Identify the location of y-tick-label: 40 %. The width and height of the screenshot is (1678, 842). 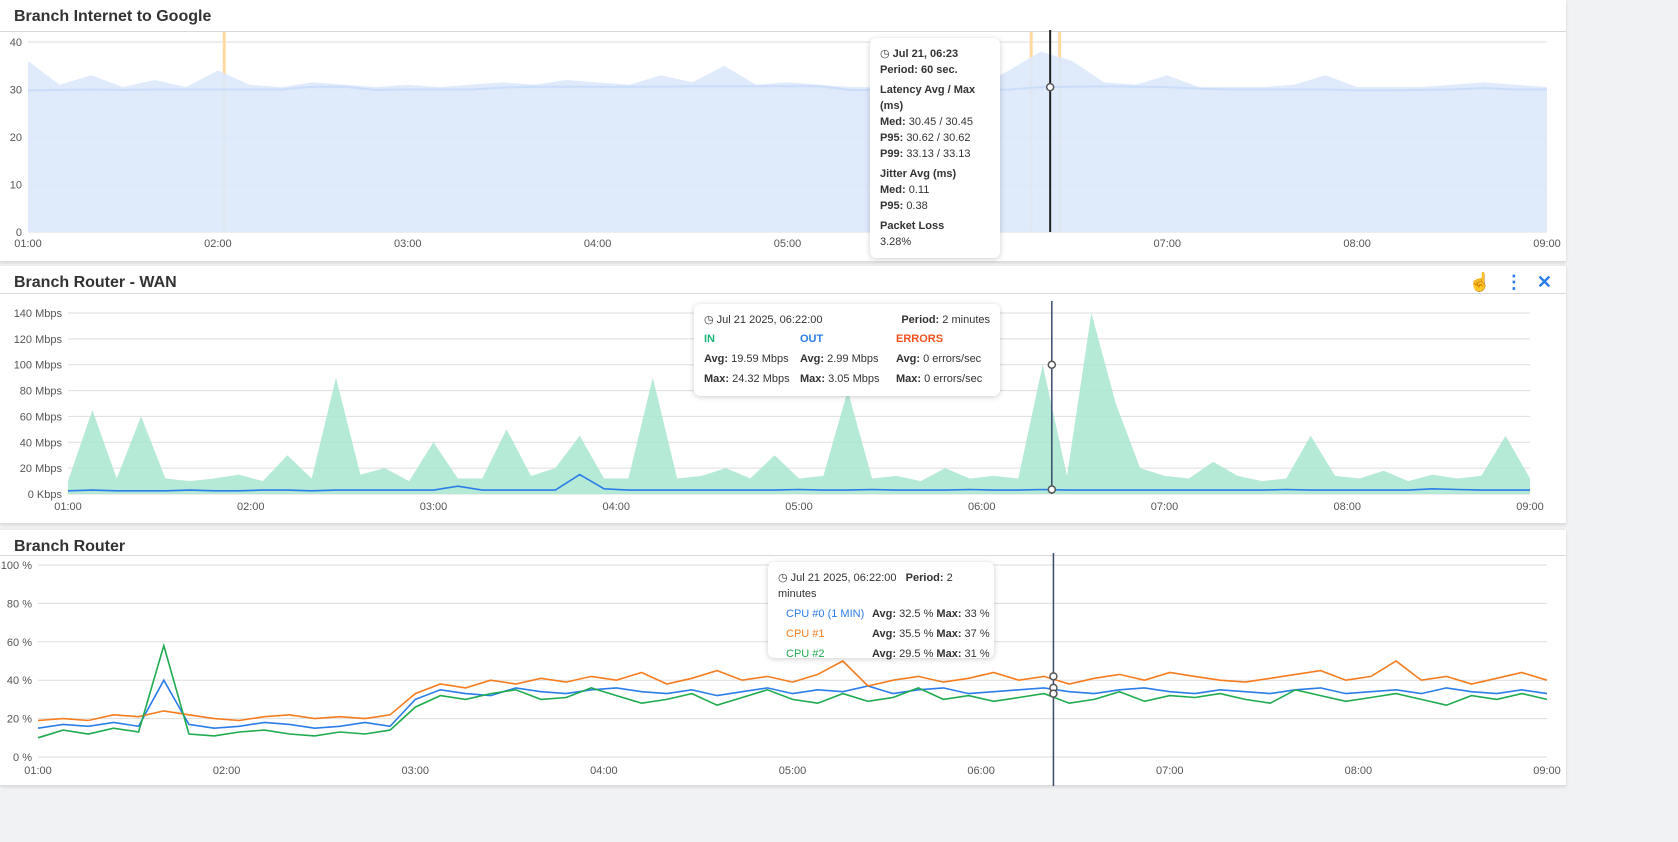
(19, 681).